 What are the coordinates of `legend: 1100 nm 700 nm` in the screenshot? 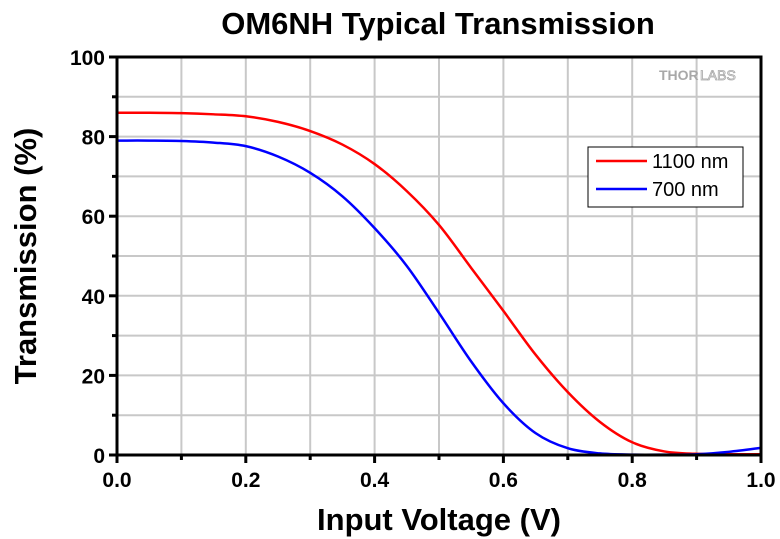 It's located at (665, 177).